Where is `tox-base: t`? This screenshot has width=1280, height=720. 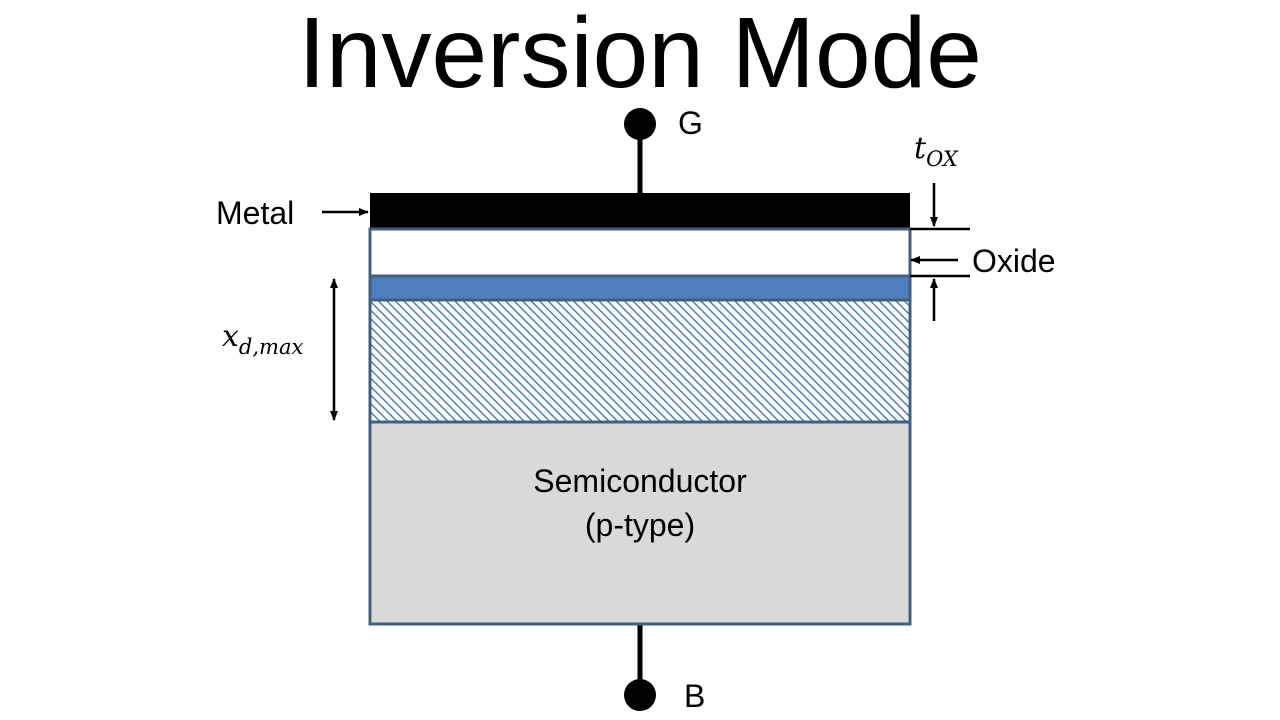 tox-base: t is located at coordinates (920, 148).